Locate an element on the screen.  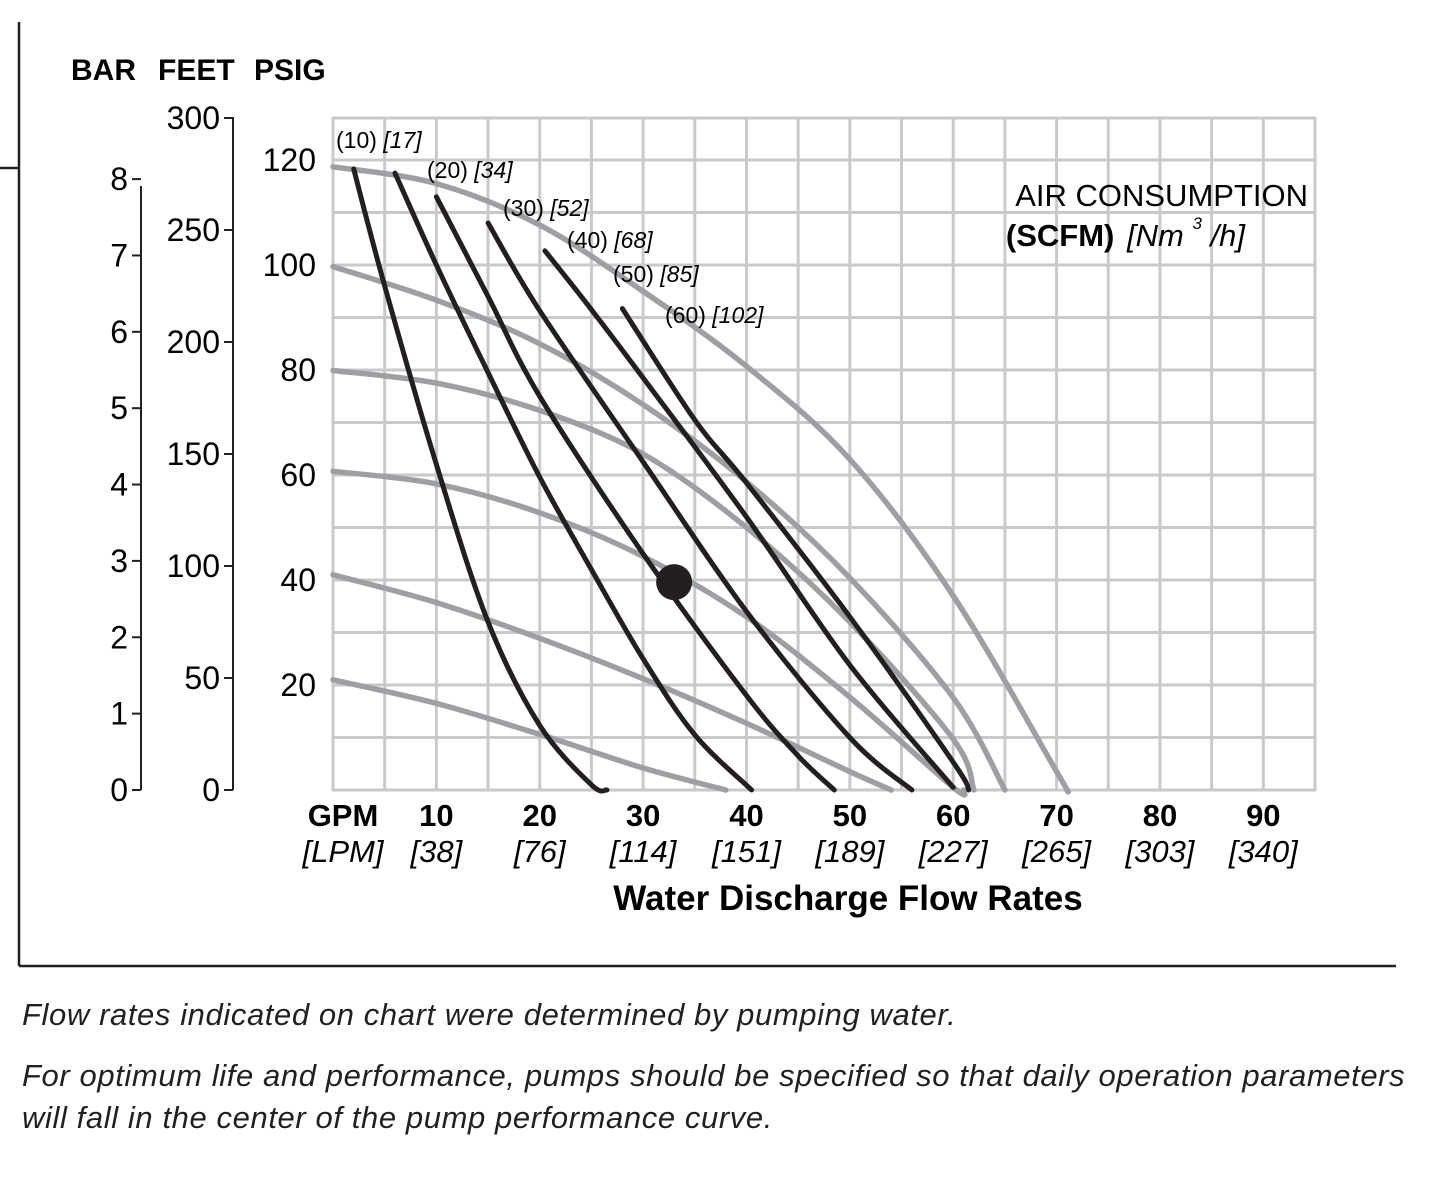
x-tick-label-gpm: 10 is located at coordinates (436, 815).